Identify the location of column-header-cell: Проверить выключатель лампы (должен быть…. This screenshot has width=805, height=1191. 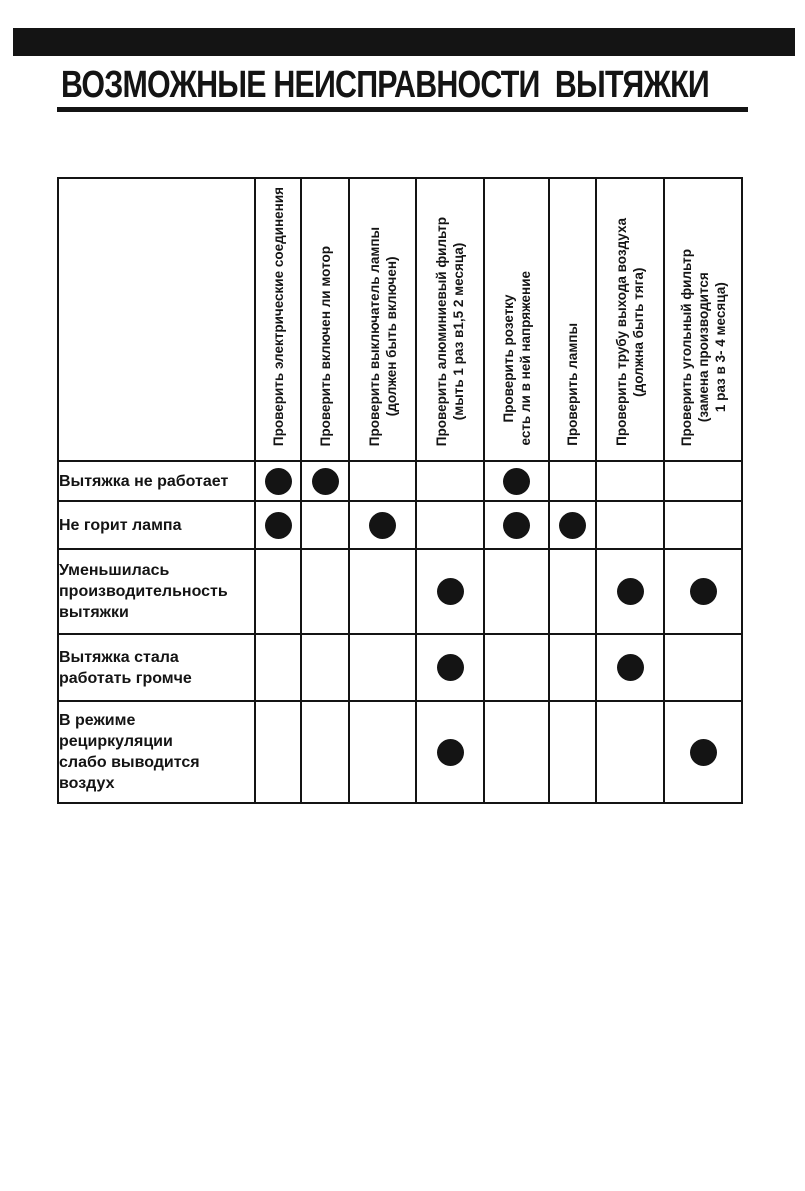
(382, 319).